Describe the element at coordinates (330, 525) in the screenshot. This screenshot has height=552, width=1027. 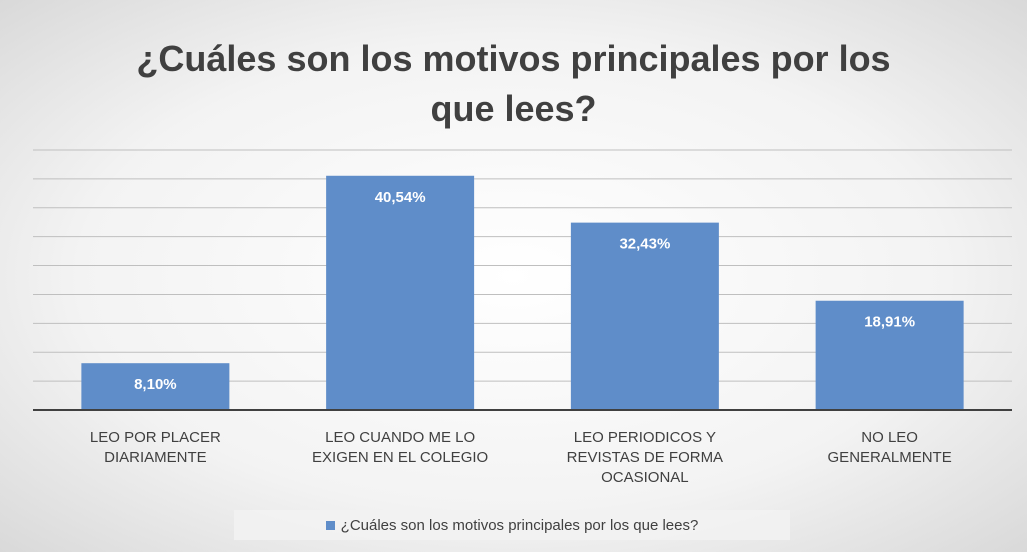
I see `legend-key` at that location.